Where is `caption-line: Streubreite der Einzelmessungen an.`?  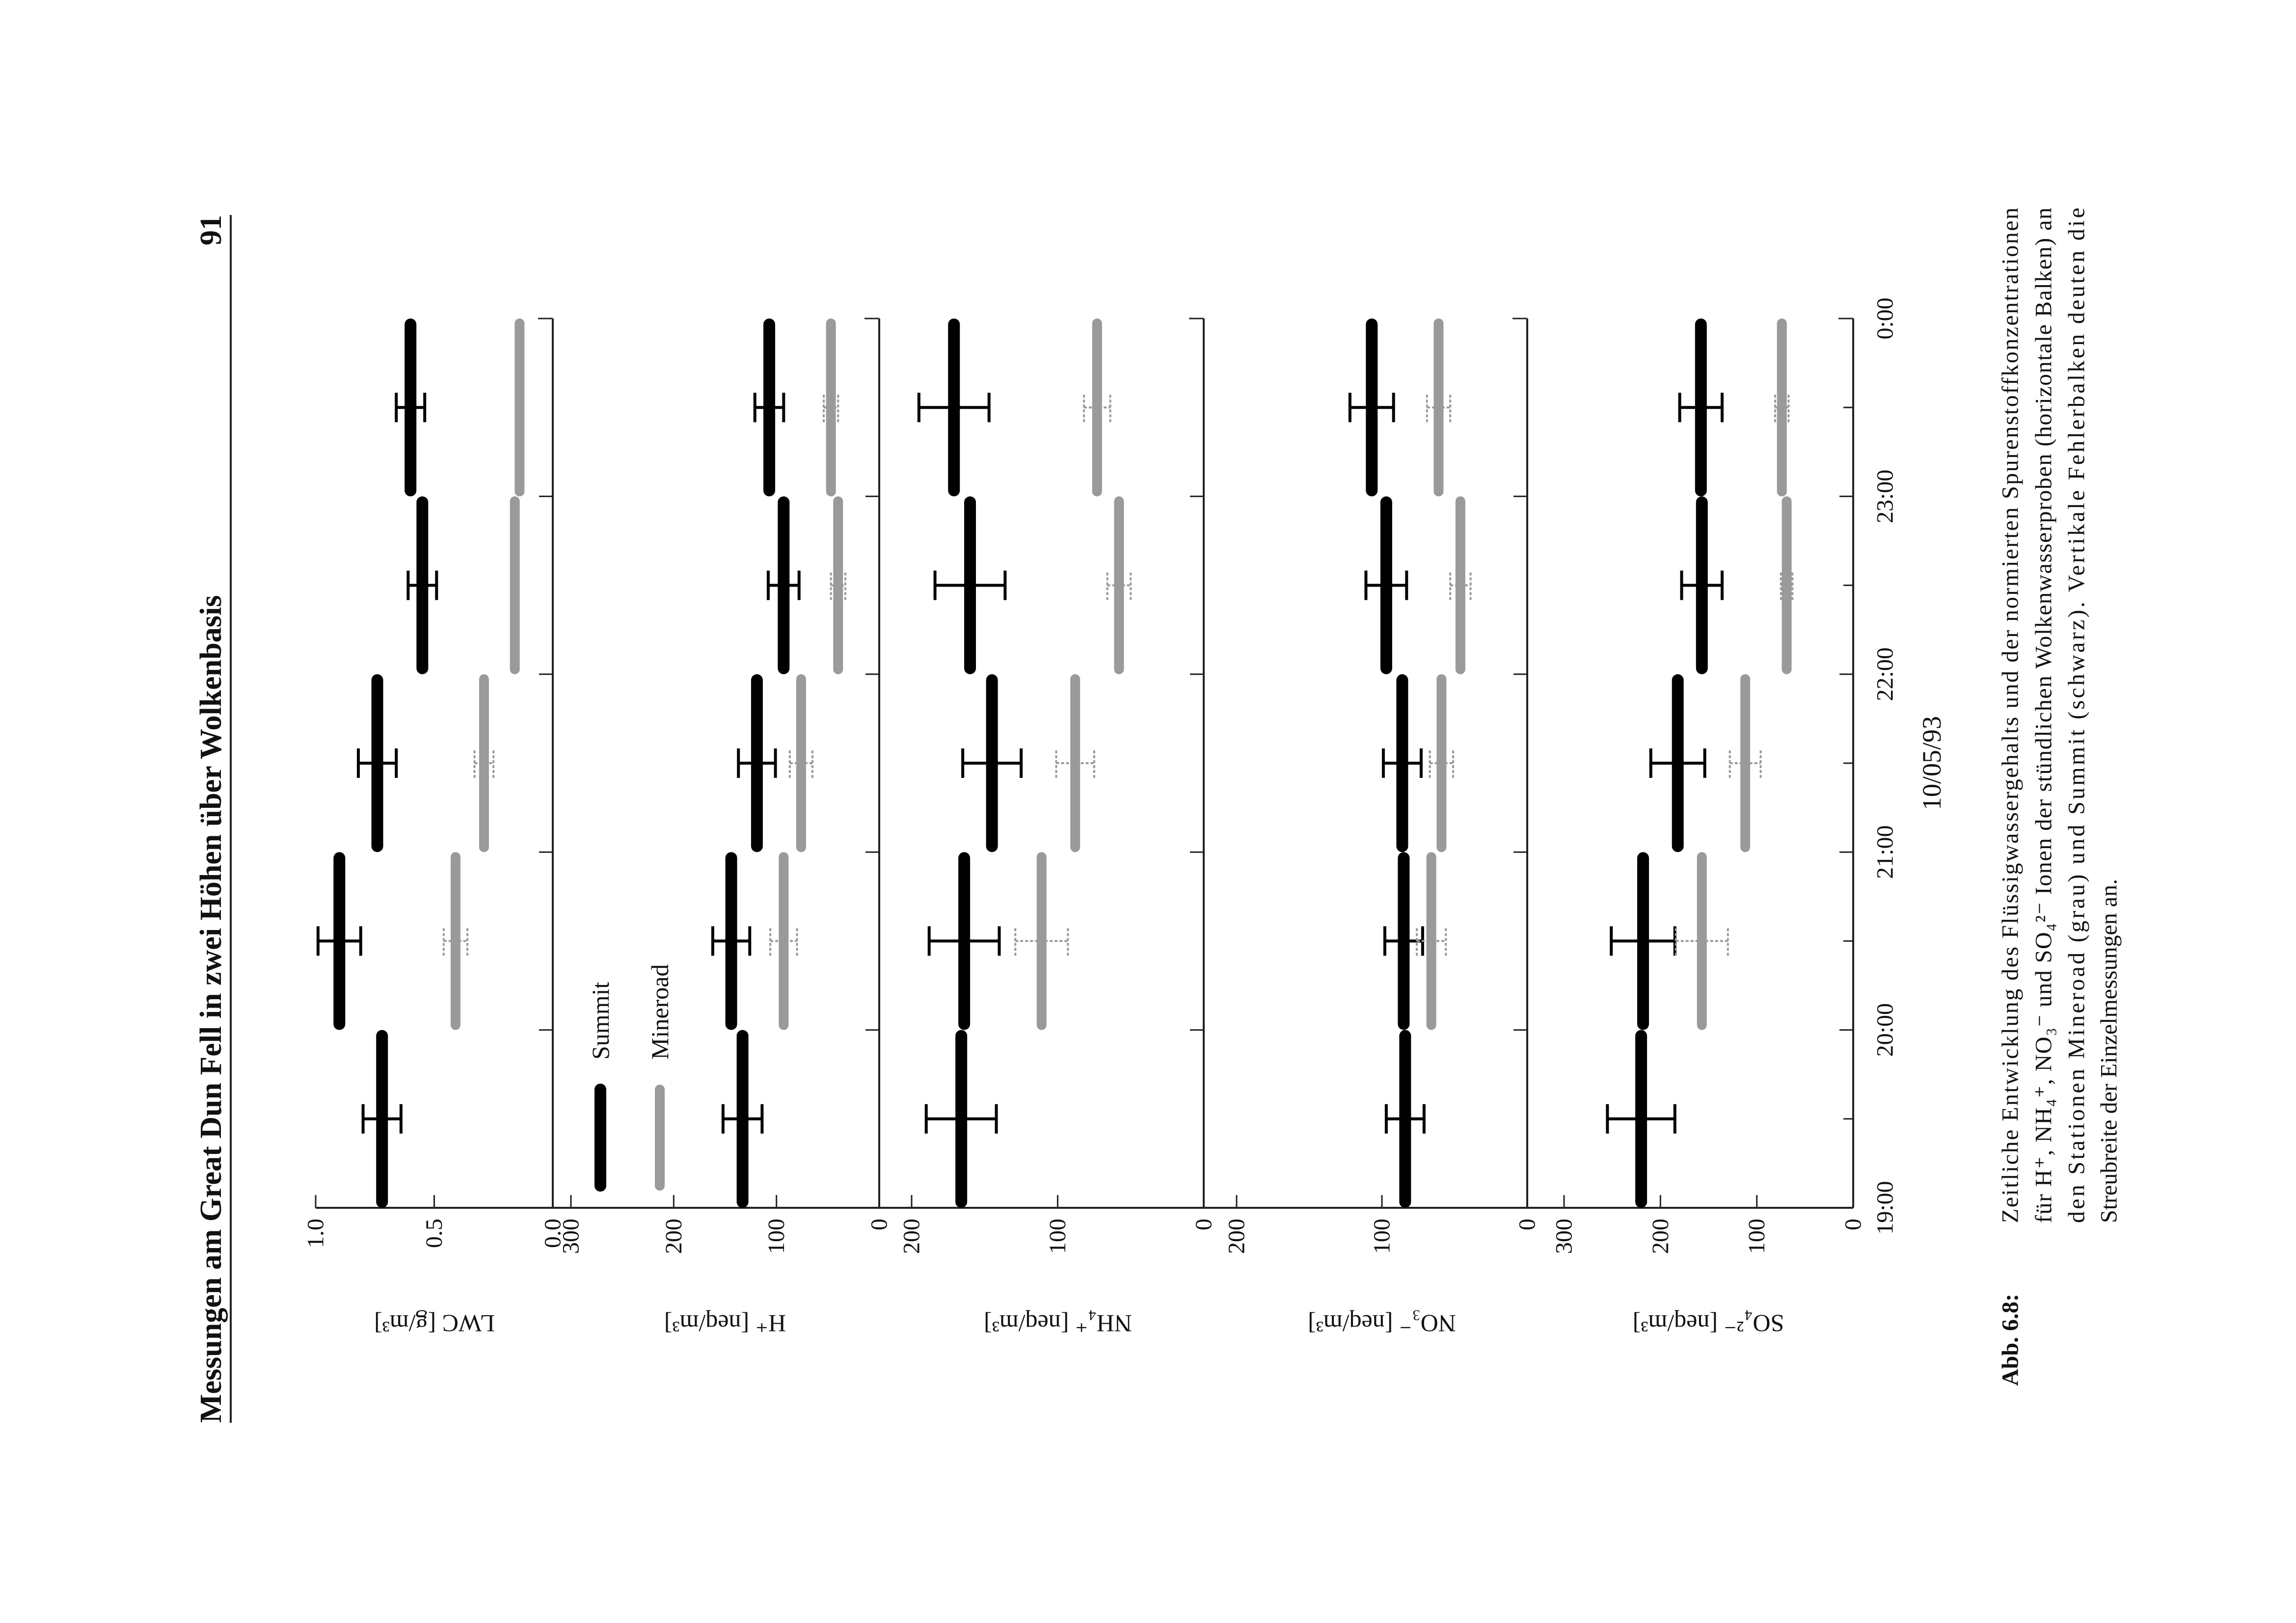
caption-line: Streubreite der Einzelmessungen an. is located at coordinates (2109, 1051).